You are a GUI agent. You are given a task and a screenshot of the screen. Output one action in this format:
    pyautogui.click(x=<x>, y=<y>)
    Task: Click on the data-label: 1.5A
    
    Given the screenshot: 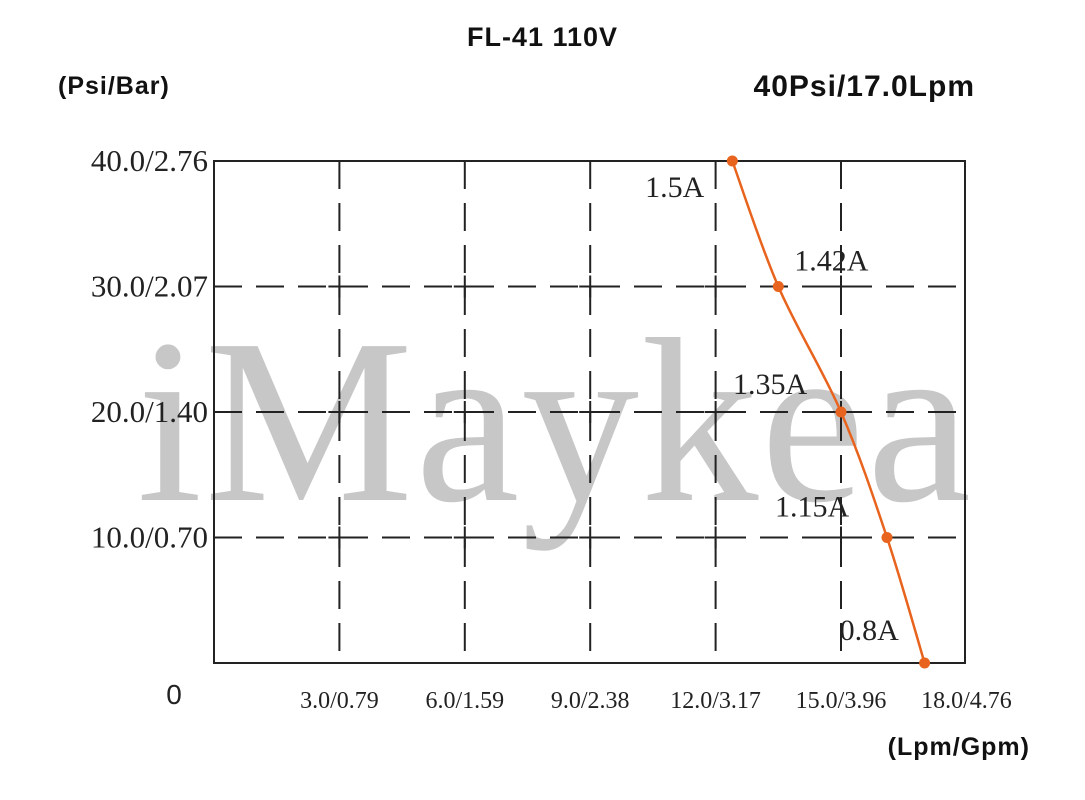 What is the action you would take?
    pyautogui.click(x=675, y=187)
    